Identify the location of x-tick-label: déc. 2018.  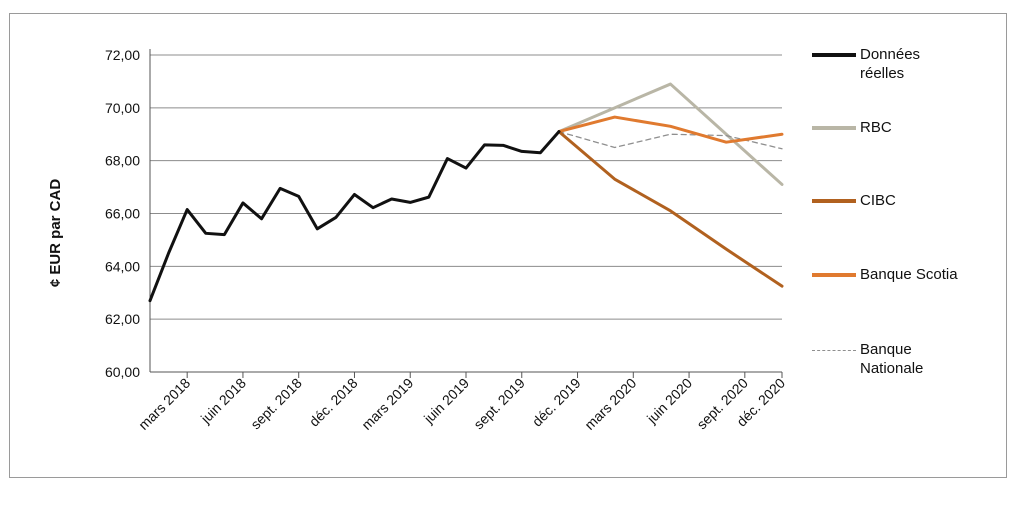
(333, 402).